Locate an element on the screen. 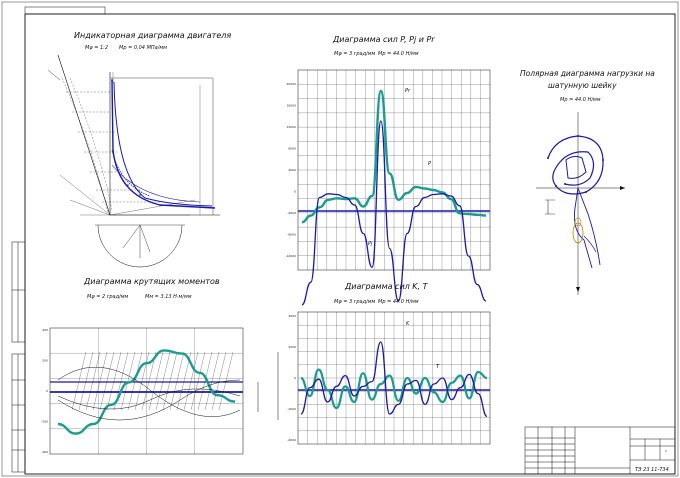  torque-title: Диаграмма крутящих моментов is located at coordinates (151, 281).